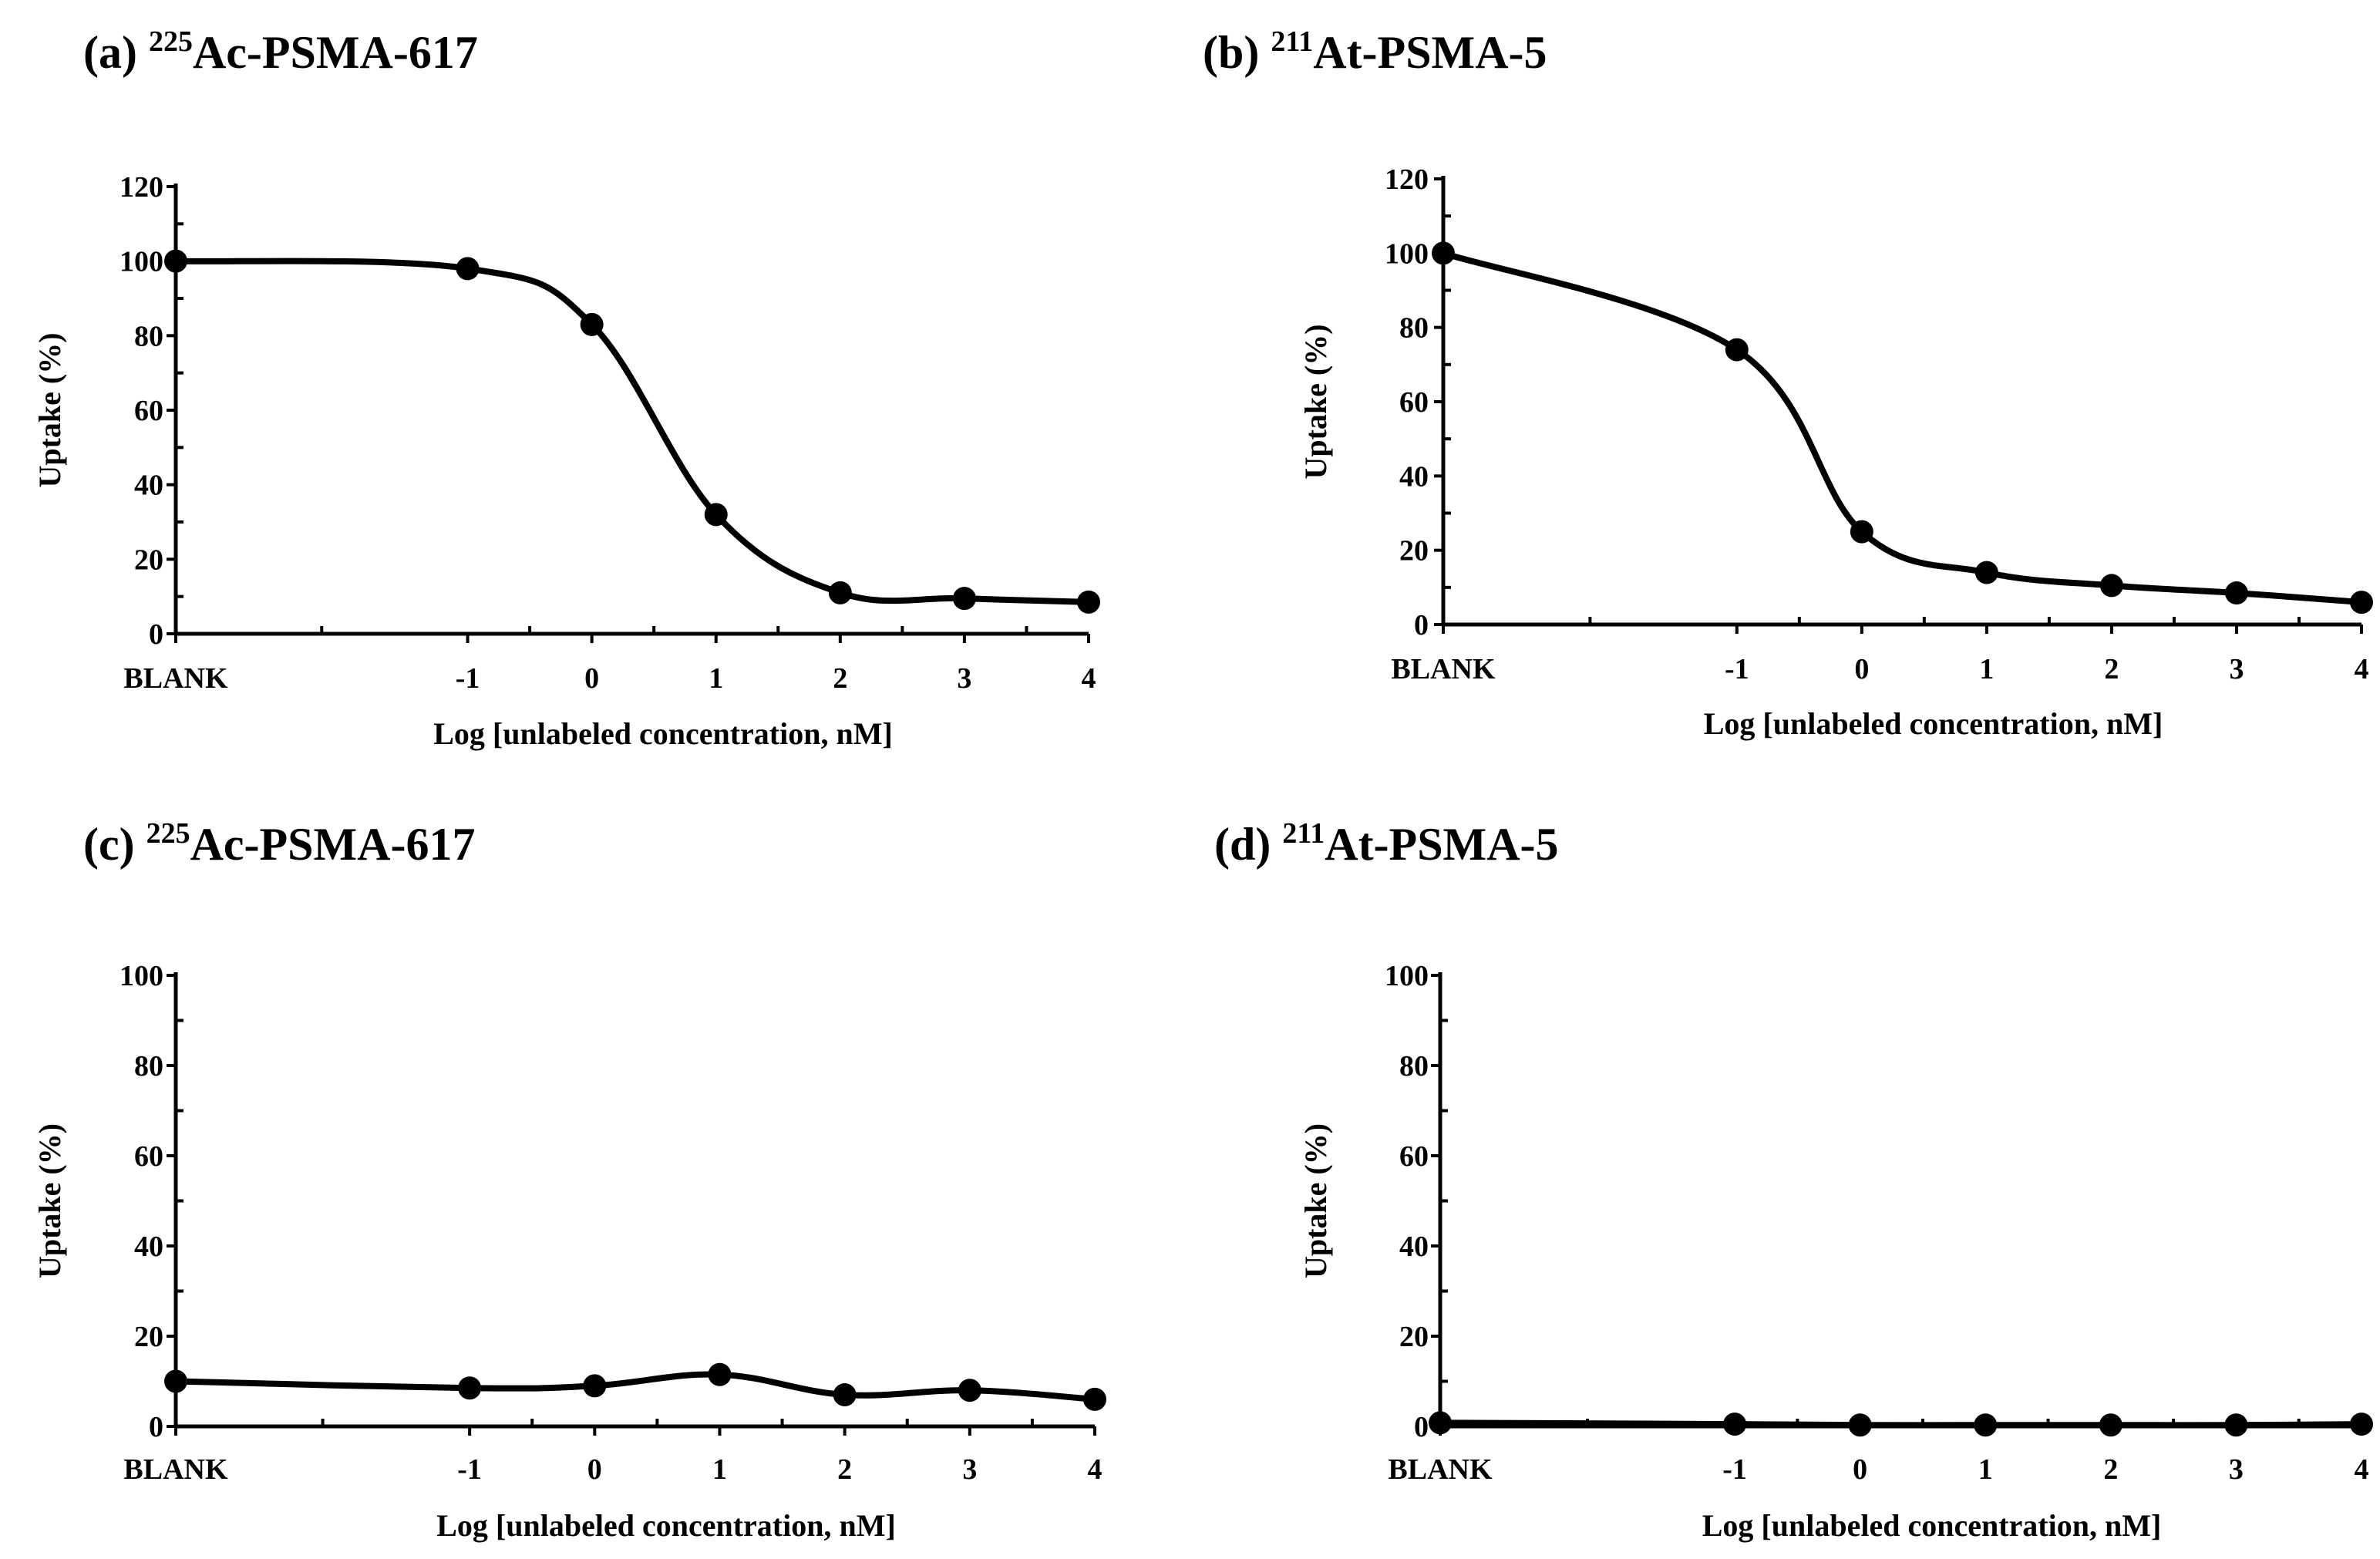  What do you see at coordinates (636, 1386) in the screenshot?
I see `series-line-c` at bounding box center [636, 1386].